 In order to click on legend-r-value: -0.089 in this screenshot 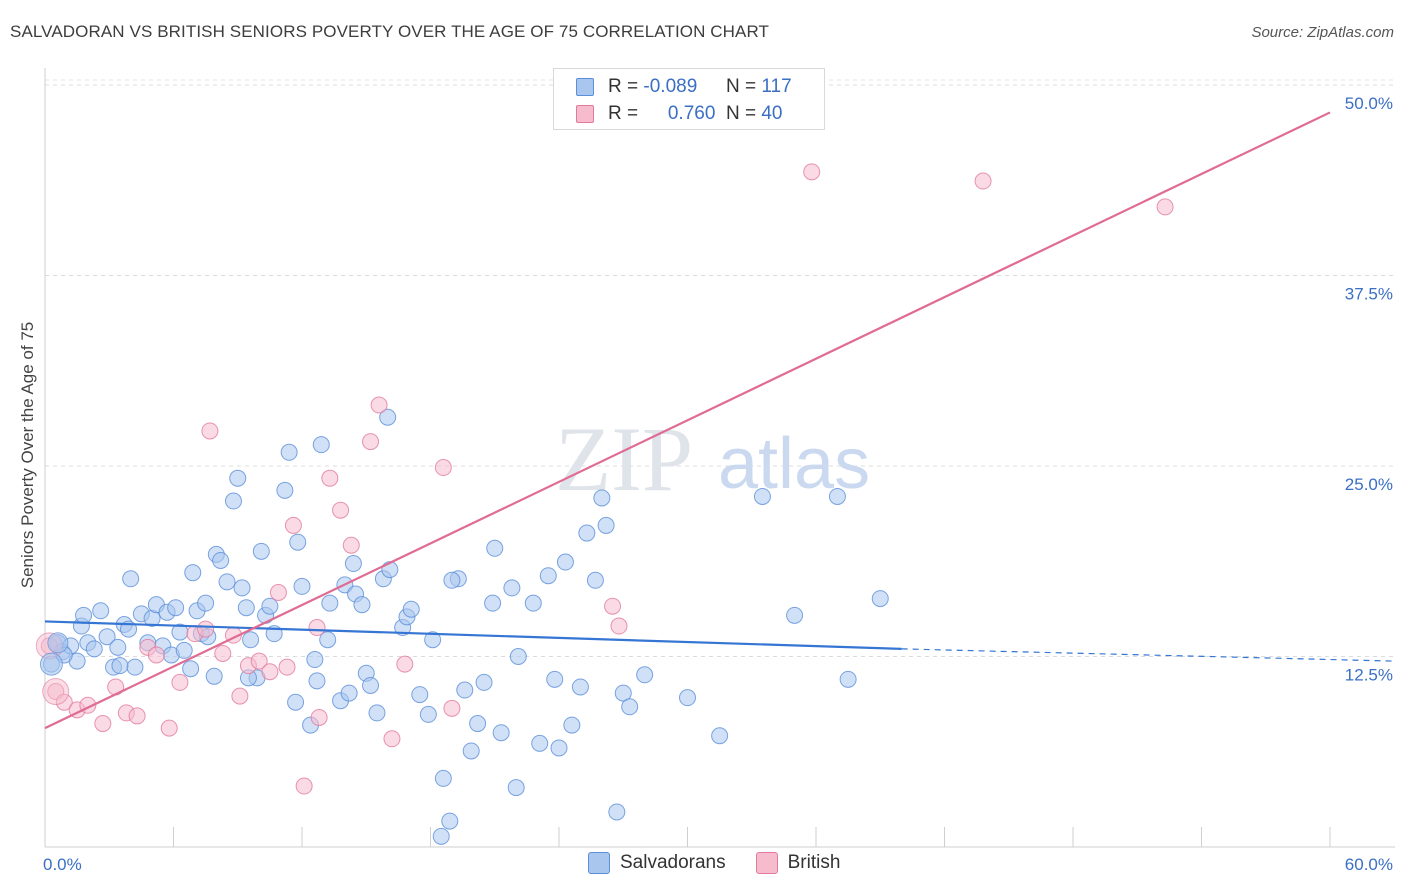, I will do `click(670, 86)`.